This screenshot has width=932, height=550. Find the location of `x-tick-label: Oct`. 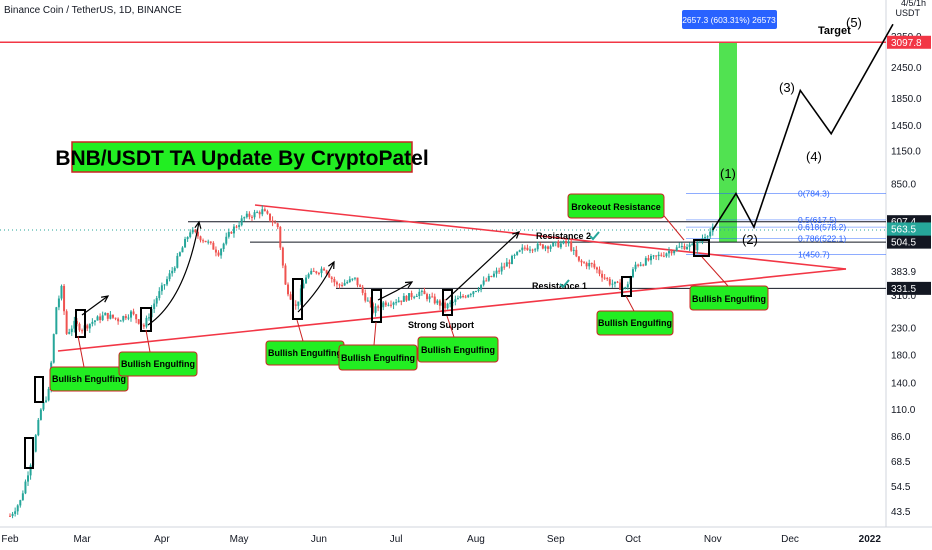

x-tick-label: Oct is located at coordinates (633, 539).